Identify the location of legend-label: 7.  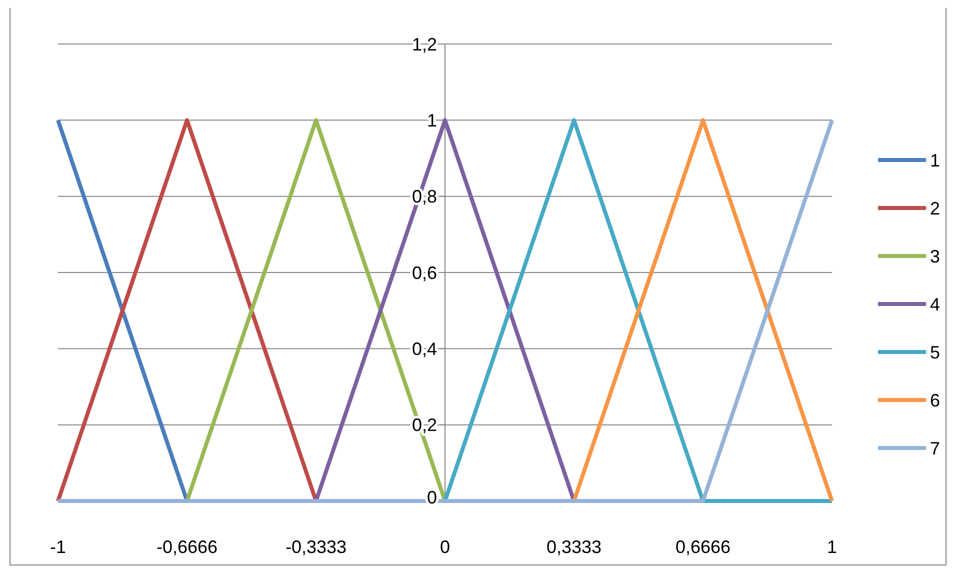
(935, 448).